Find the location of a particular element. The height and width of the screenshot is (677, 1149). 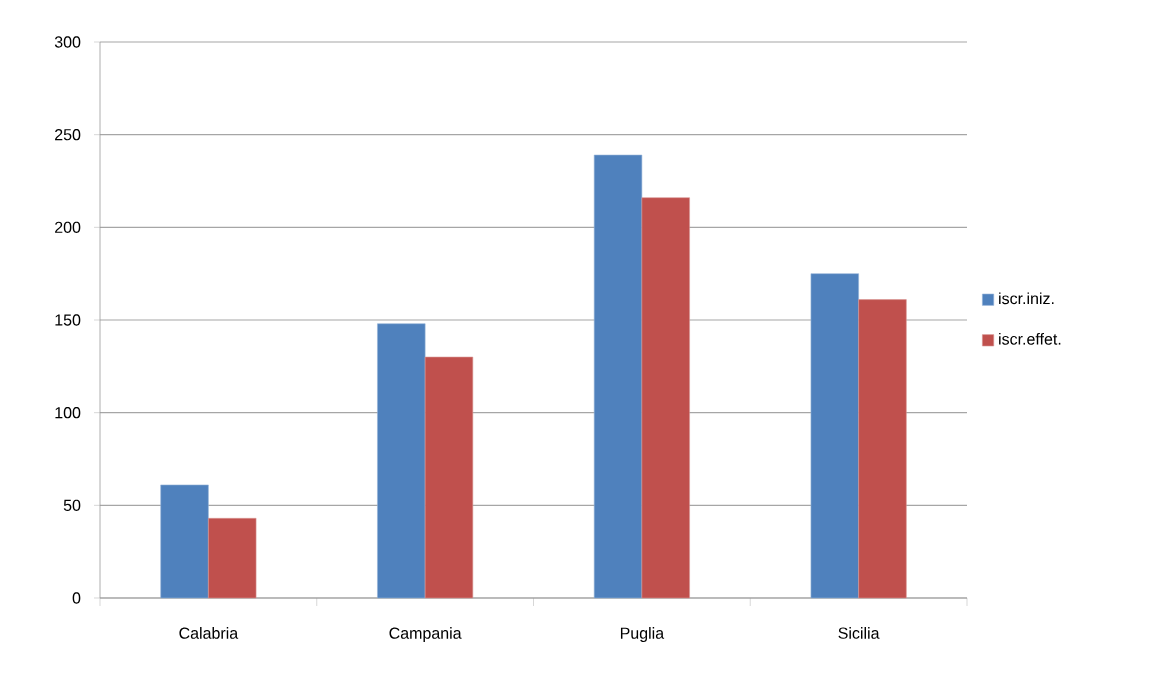

y-tick-label: 100 is located at coordinates (68, 413).